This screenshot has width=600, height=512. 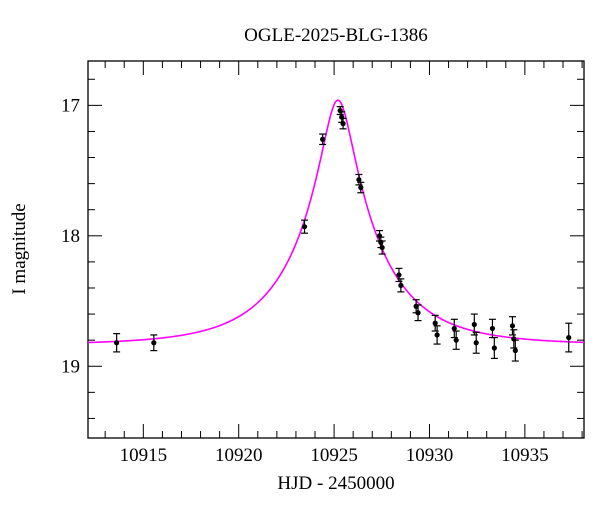 I want to click on x-tick-label: 10920, so click(x=239, y=455).